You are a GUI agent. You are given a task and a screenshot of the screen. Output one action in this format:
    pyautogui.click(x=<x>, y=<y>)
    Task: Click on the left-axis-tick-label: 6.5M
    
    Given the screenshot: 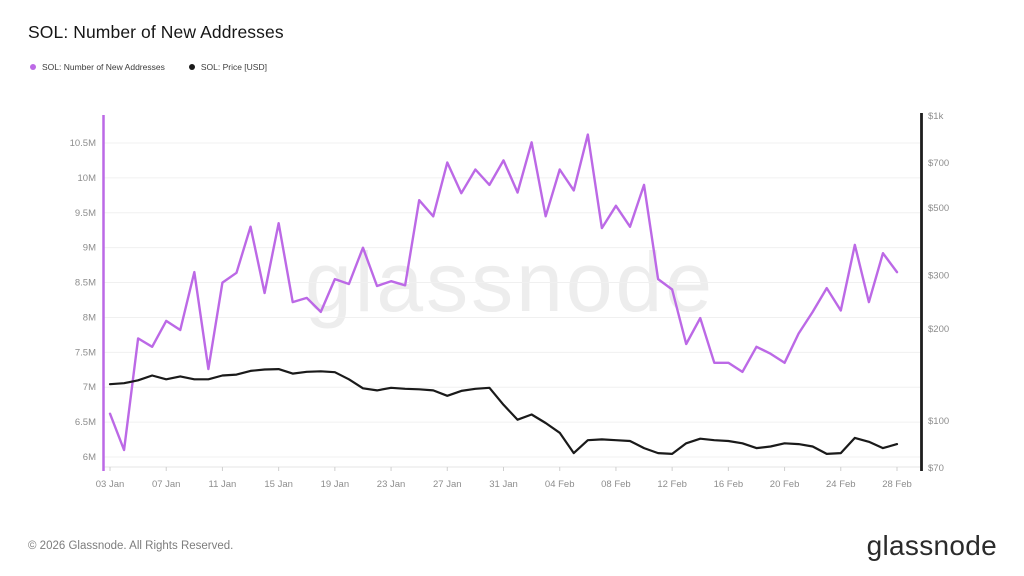 What is the action you would take?
    pyautogui.click(x=85, y=422)
    